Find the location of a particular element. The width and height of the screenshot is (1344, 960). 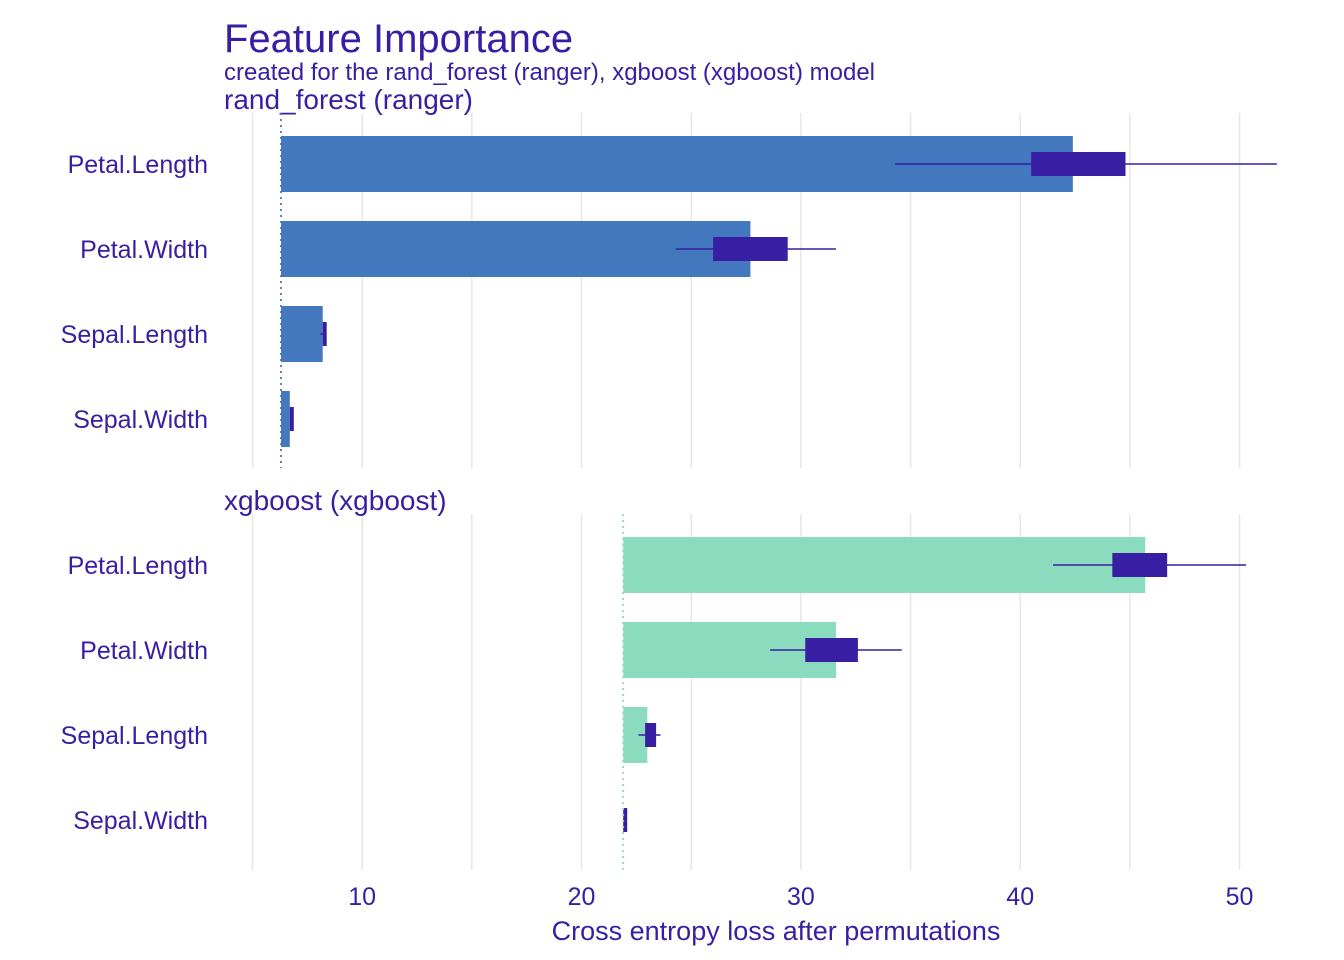

x-tick-label: 30 is located at coordinates (801, 897).